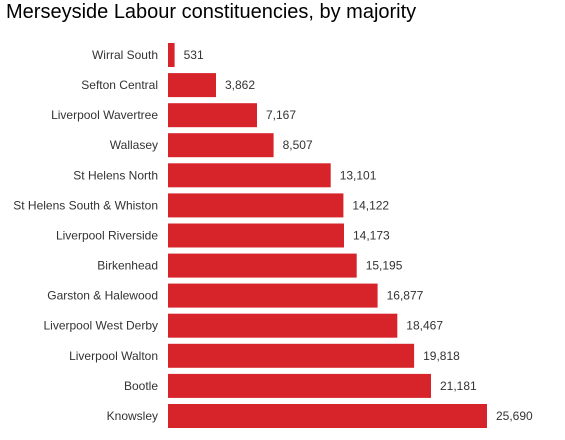 This screenshot has height=440, width=565. Describe the element at coordinates (358, 175) in the screenshot. I see `value-label: 13,101` at that location.